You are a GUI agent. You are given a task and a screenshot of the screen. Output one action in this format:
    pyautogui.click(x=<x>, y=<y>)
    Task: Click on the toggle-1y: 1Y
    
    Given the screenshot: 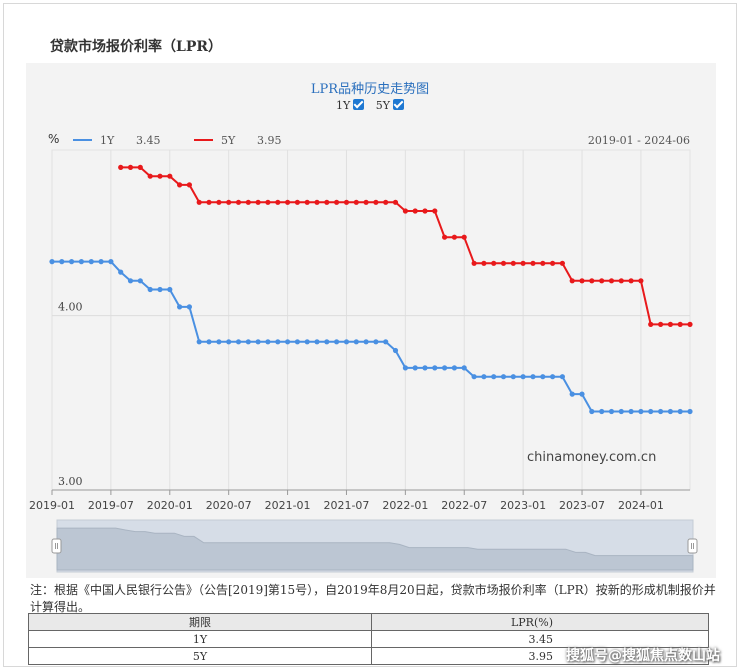 What is the action you would take?
    pyautogui.click(x=350, y=105)
    